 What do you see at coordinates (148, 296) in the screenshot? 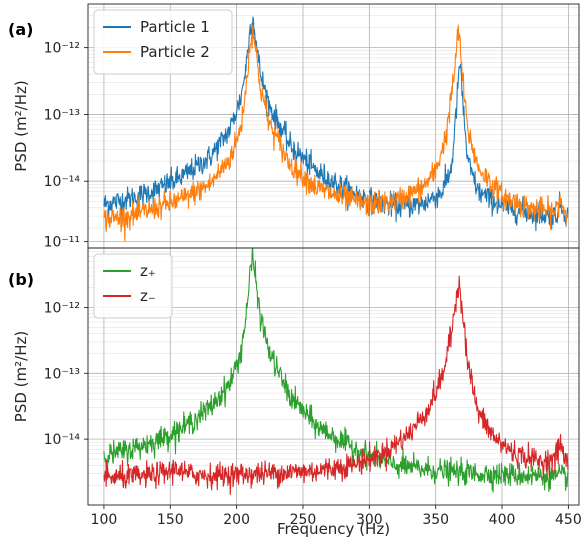
I see `legend-label: z₋` at bounding box center [148, 296].